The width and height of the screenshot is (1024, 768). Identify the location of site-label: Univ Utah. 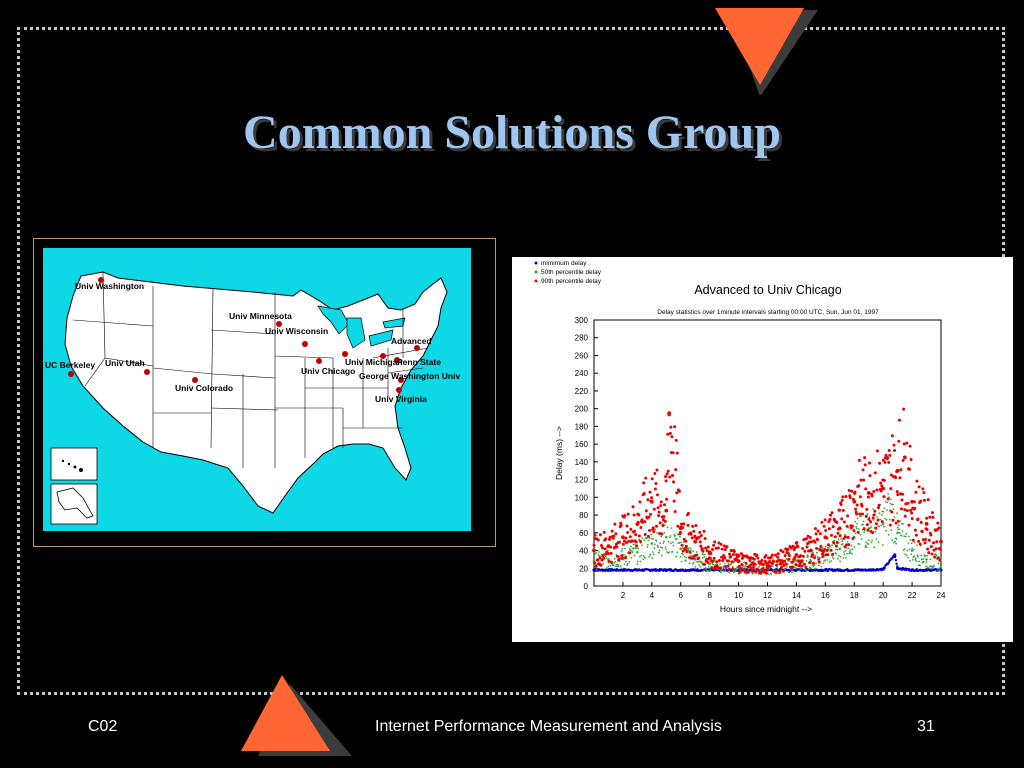
(125, 363).